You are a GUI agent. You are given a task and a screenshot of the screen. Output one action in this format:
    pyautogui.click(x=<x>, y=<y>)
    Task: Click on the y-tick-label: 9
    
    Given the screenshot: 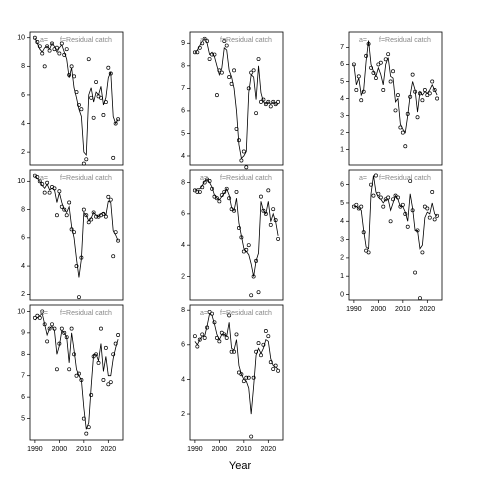 What is the action you would take?
    pyautogui.click(x=183, y=43)
    